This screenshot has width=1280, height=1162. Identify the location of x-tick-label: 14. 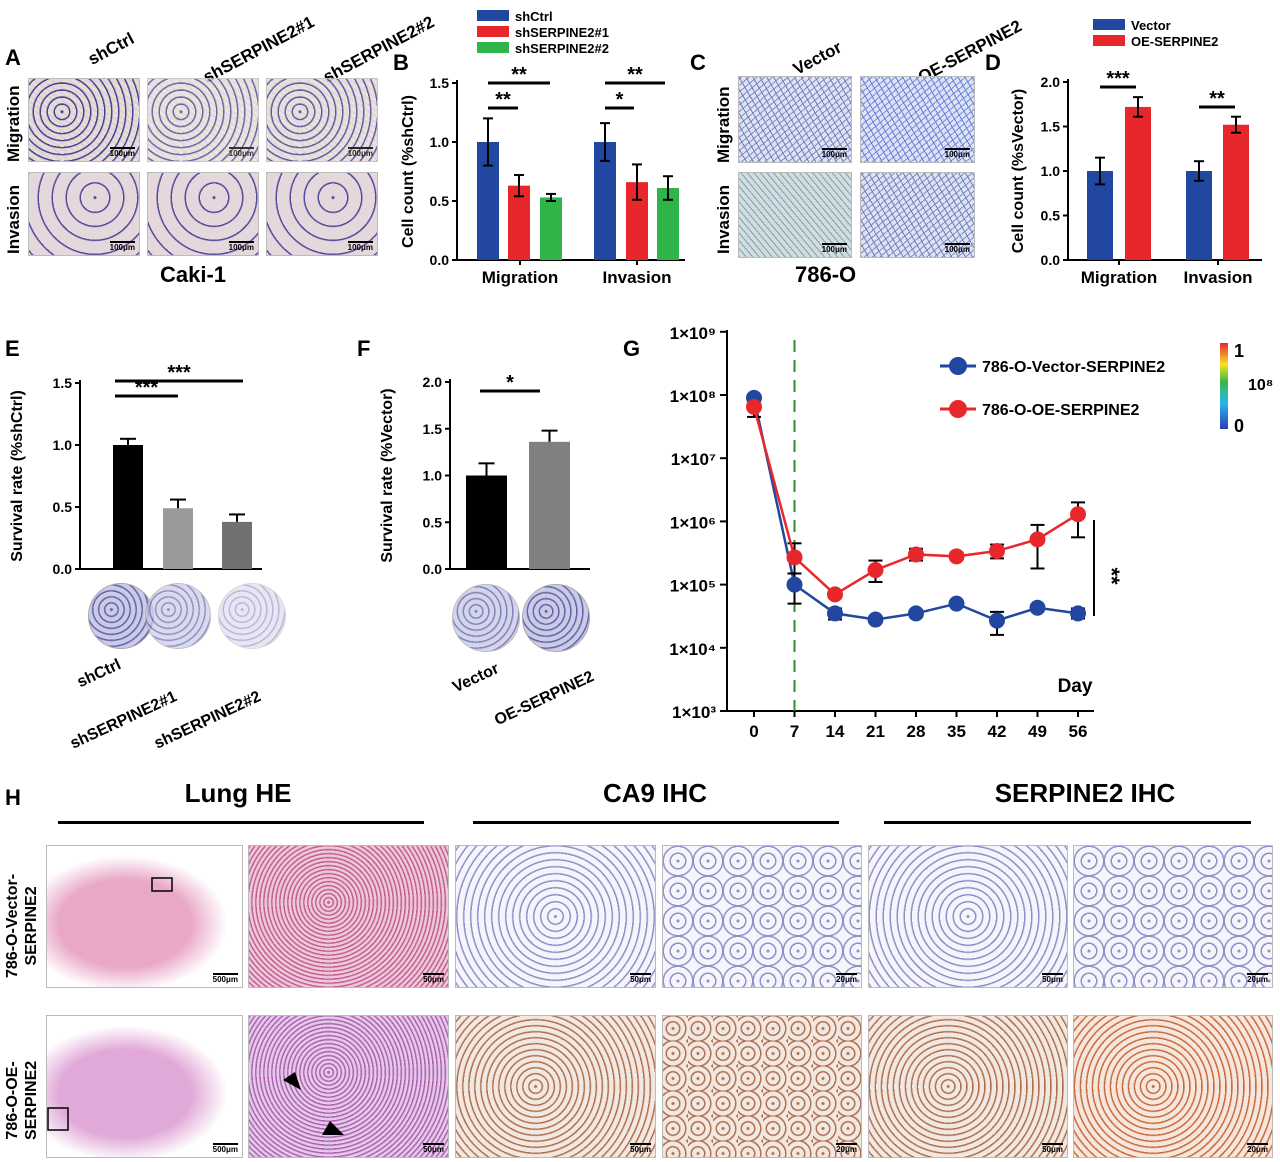
(835, 731).